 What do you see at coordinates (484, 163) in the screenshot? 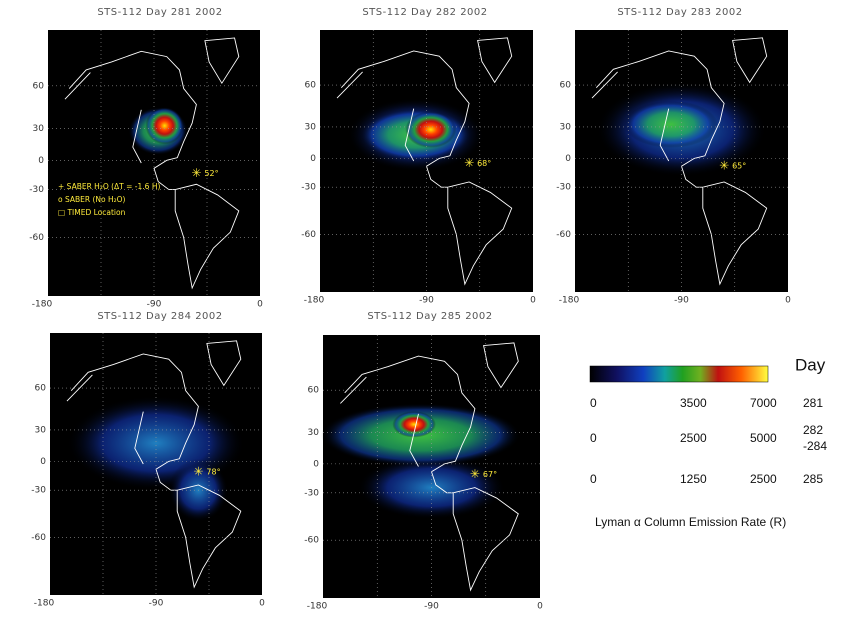
I see `angle-annotation: 68°` at bounding box center [484, 163].